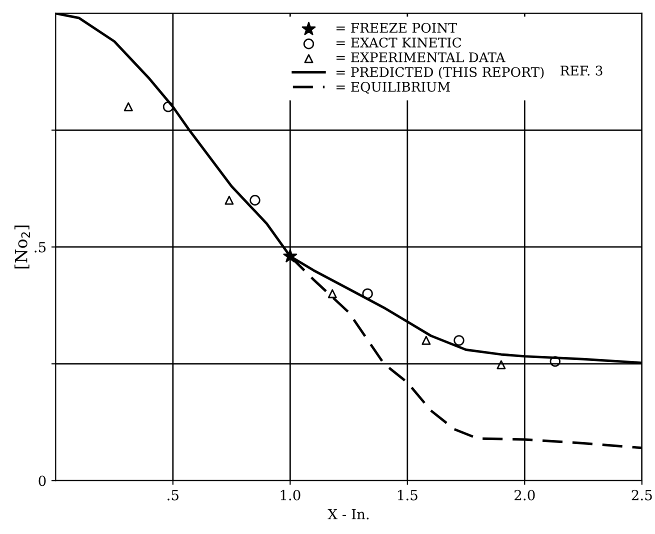 This screenshot has height=534, width=655. I want to click on y-tick-label: 0, so click(42, 481).